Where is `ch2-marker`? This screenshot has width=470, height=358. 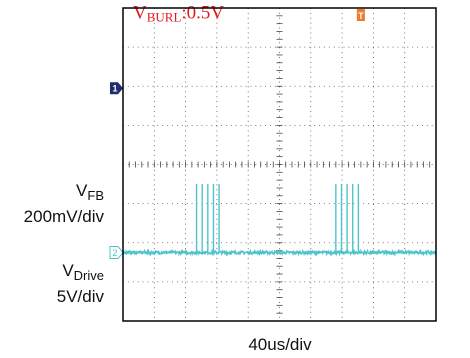 ch2-marker is located at coordinates (116, 253).